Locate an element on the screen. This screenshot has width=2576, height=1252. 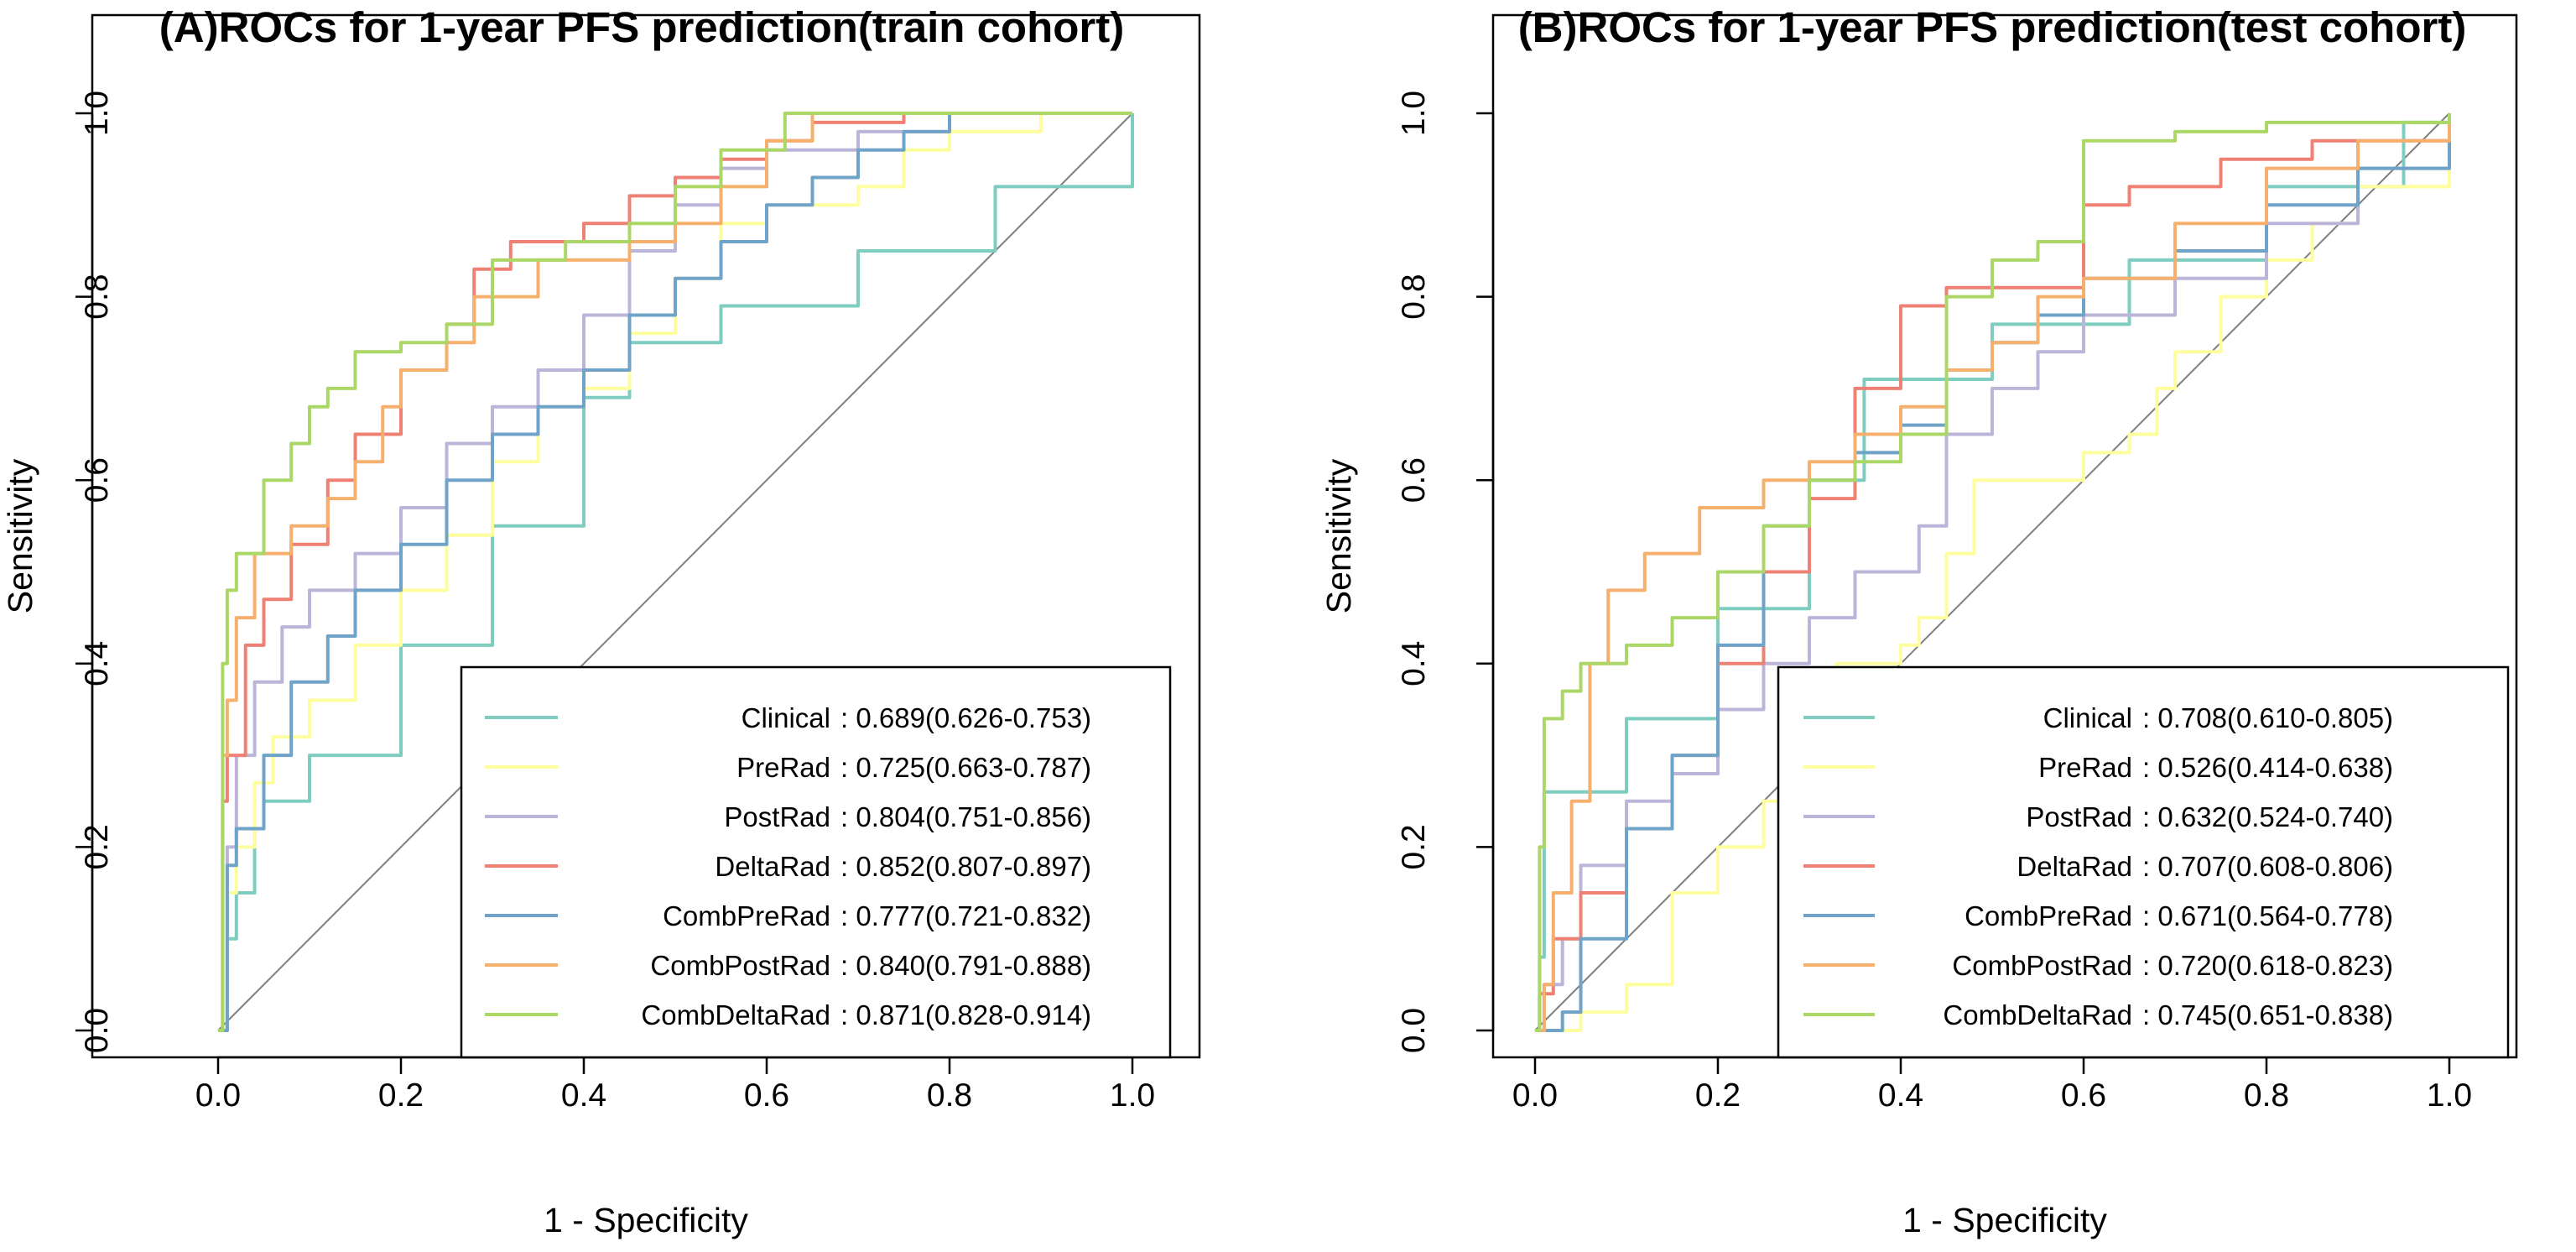
legend-auc-prerad: : 0.526(0.414-0.638) is located at coordinates (2267, 767).